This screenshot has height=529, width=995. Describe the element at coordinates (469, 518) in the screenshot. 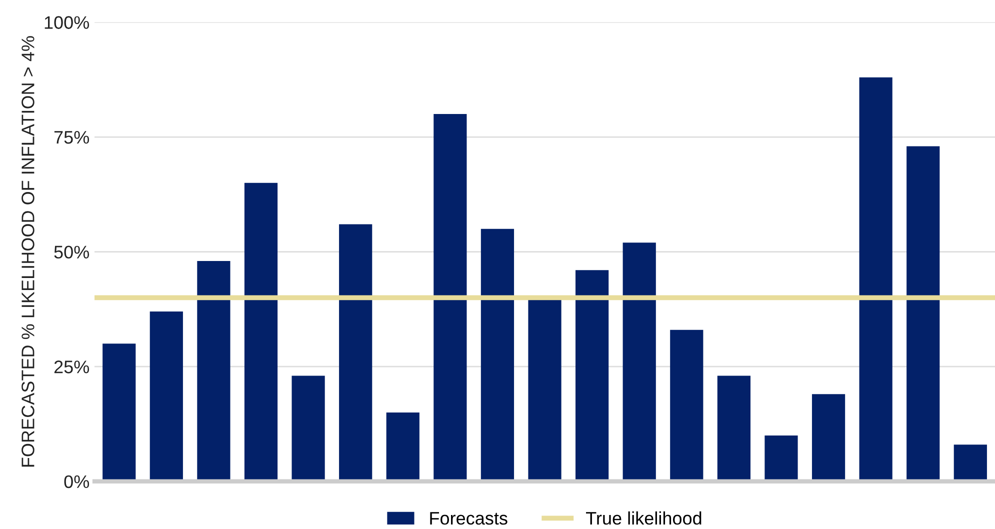

I see `legend-label: Forecasts` at that location.